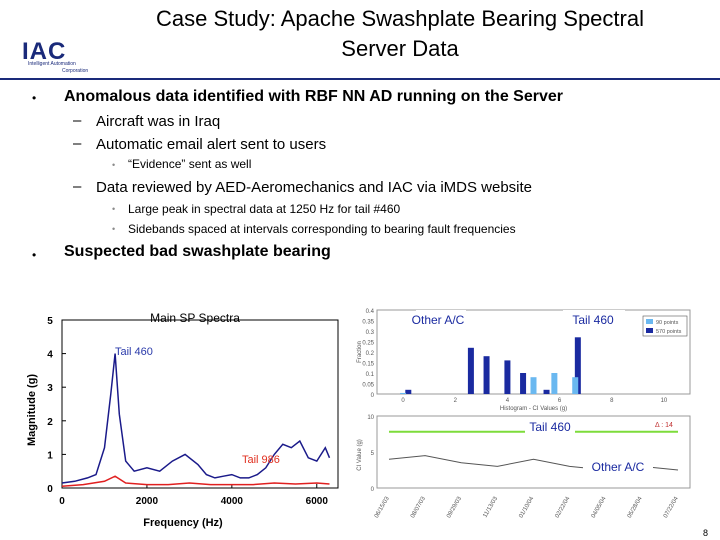  I want to click on sub-sub-bullet-evidence: “Evidence” sent as well, so click(190, 164).